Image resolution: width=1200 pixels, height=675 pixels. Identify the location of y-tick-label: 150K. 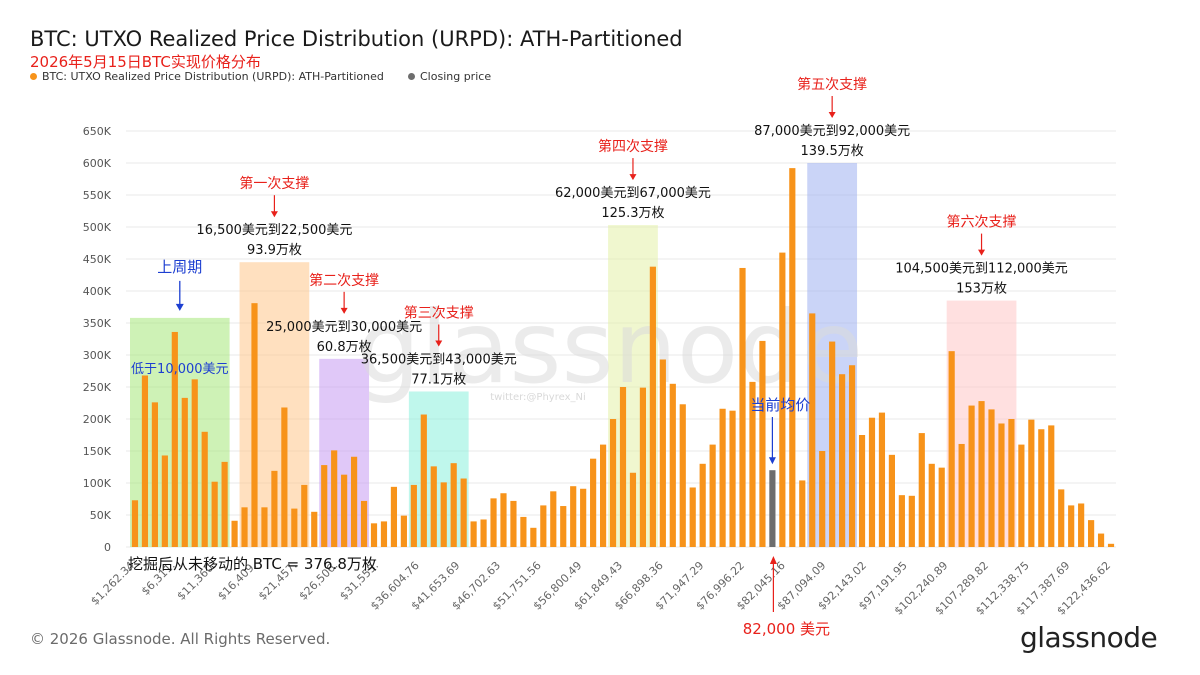
(97, 451).